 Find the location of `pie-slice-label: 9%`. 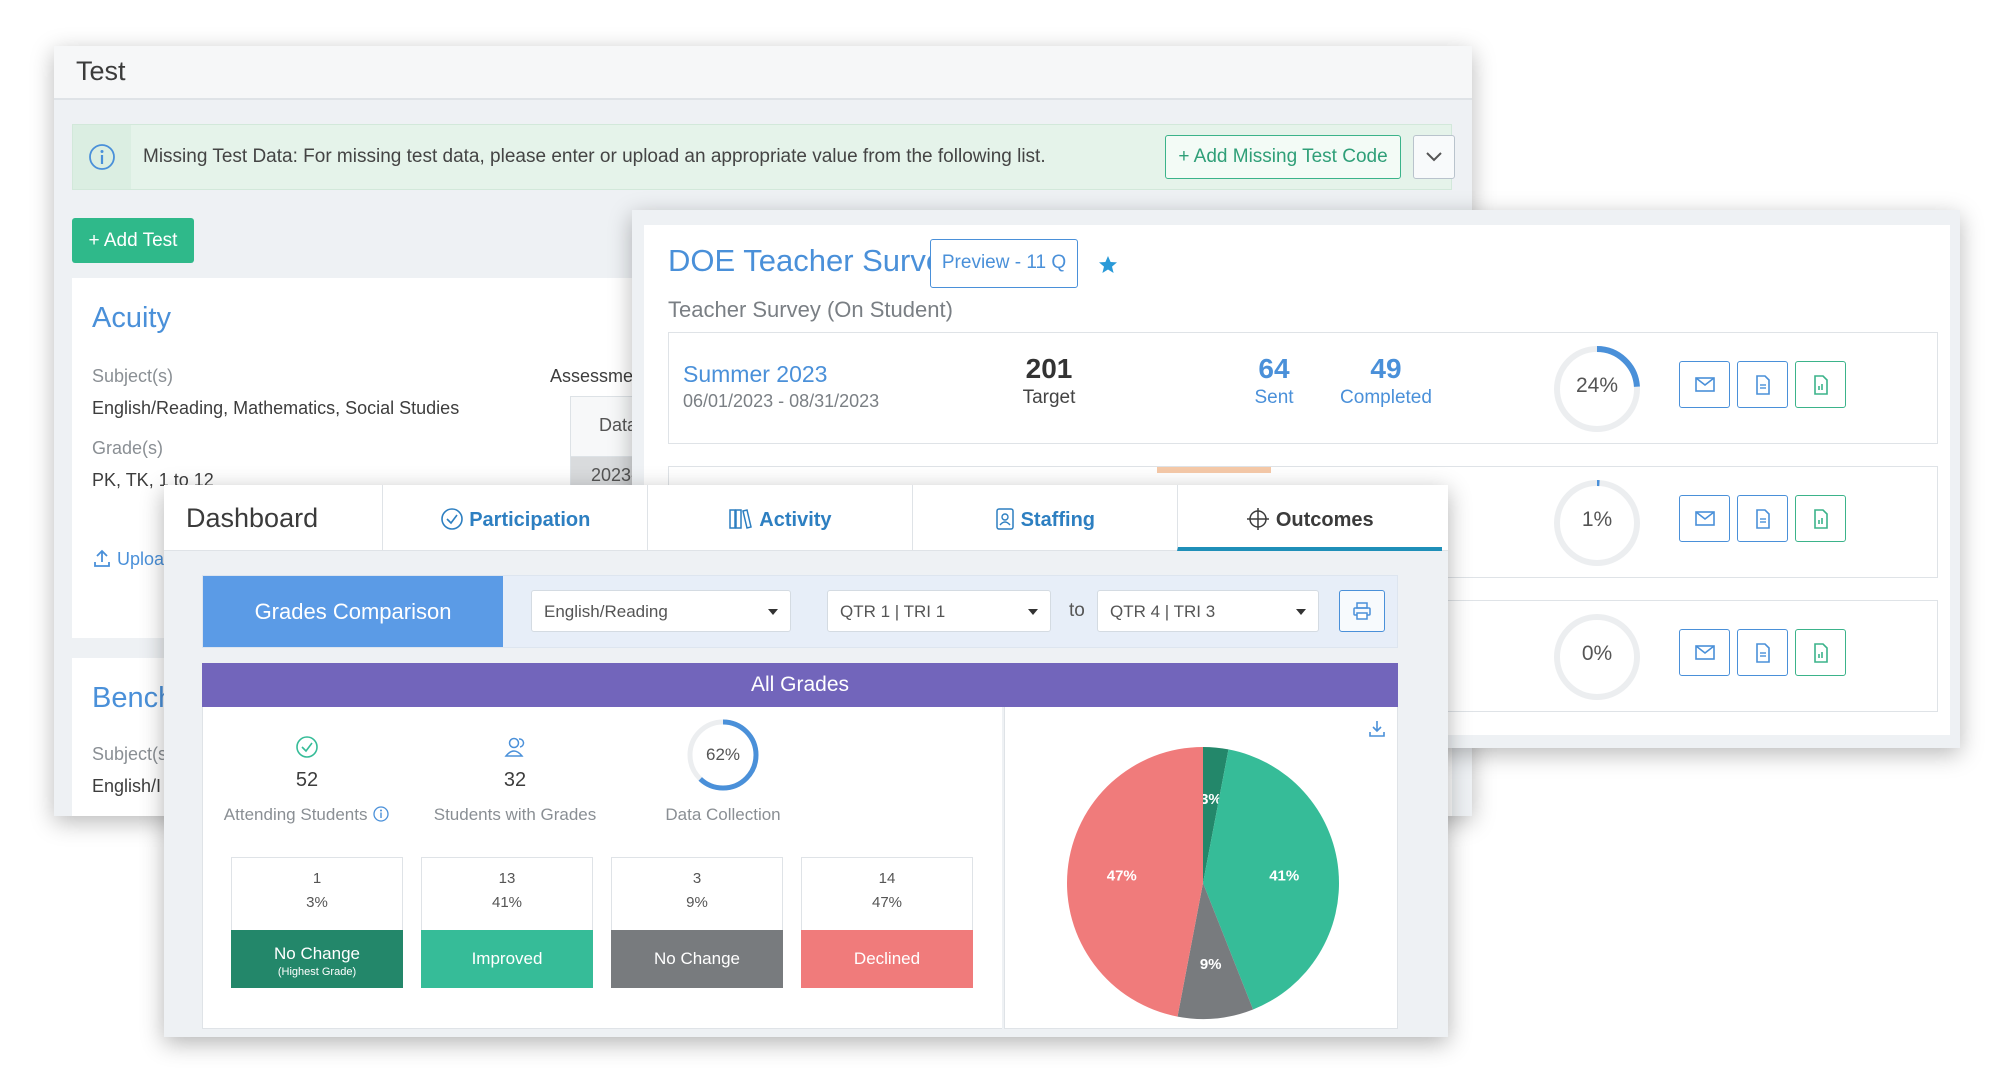

pie-slice-label: 9% is located at coordinates (1211, 964).